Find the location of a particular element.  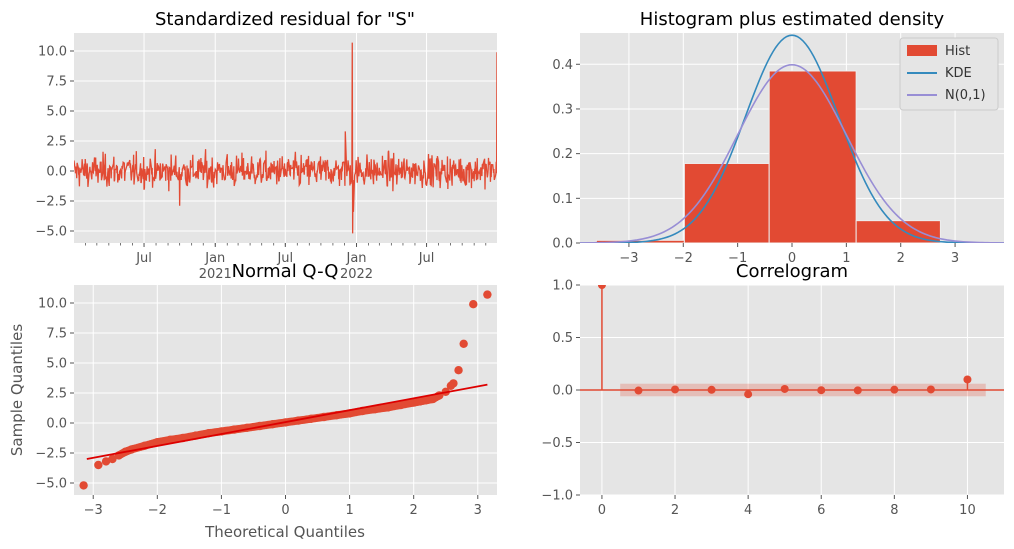

x-axis-ticks: 0 2 4 6 8 10 is located at coordinates (787, 506).